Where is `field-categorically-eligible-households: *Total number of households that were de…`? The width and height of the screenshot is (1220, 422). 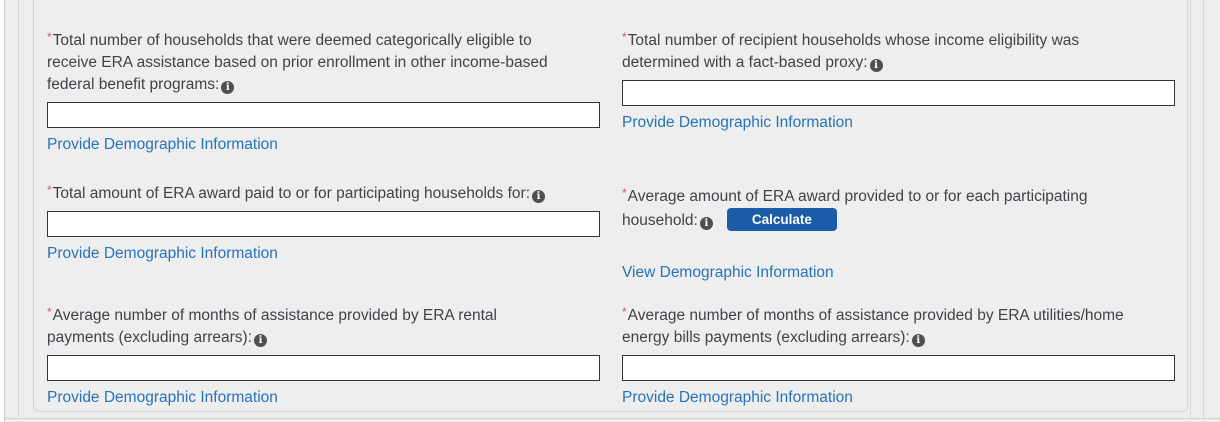
field-categorically-eligible-households: *Total number of households that were de… is located at coordinates (325, 90).